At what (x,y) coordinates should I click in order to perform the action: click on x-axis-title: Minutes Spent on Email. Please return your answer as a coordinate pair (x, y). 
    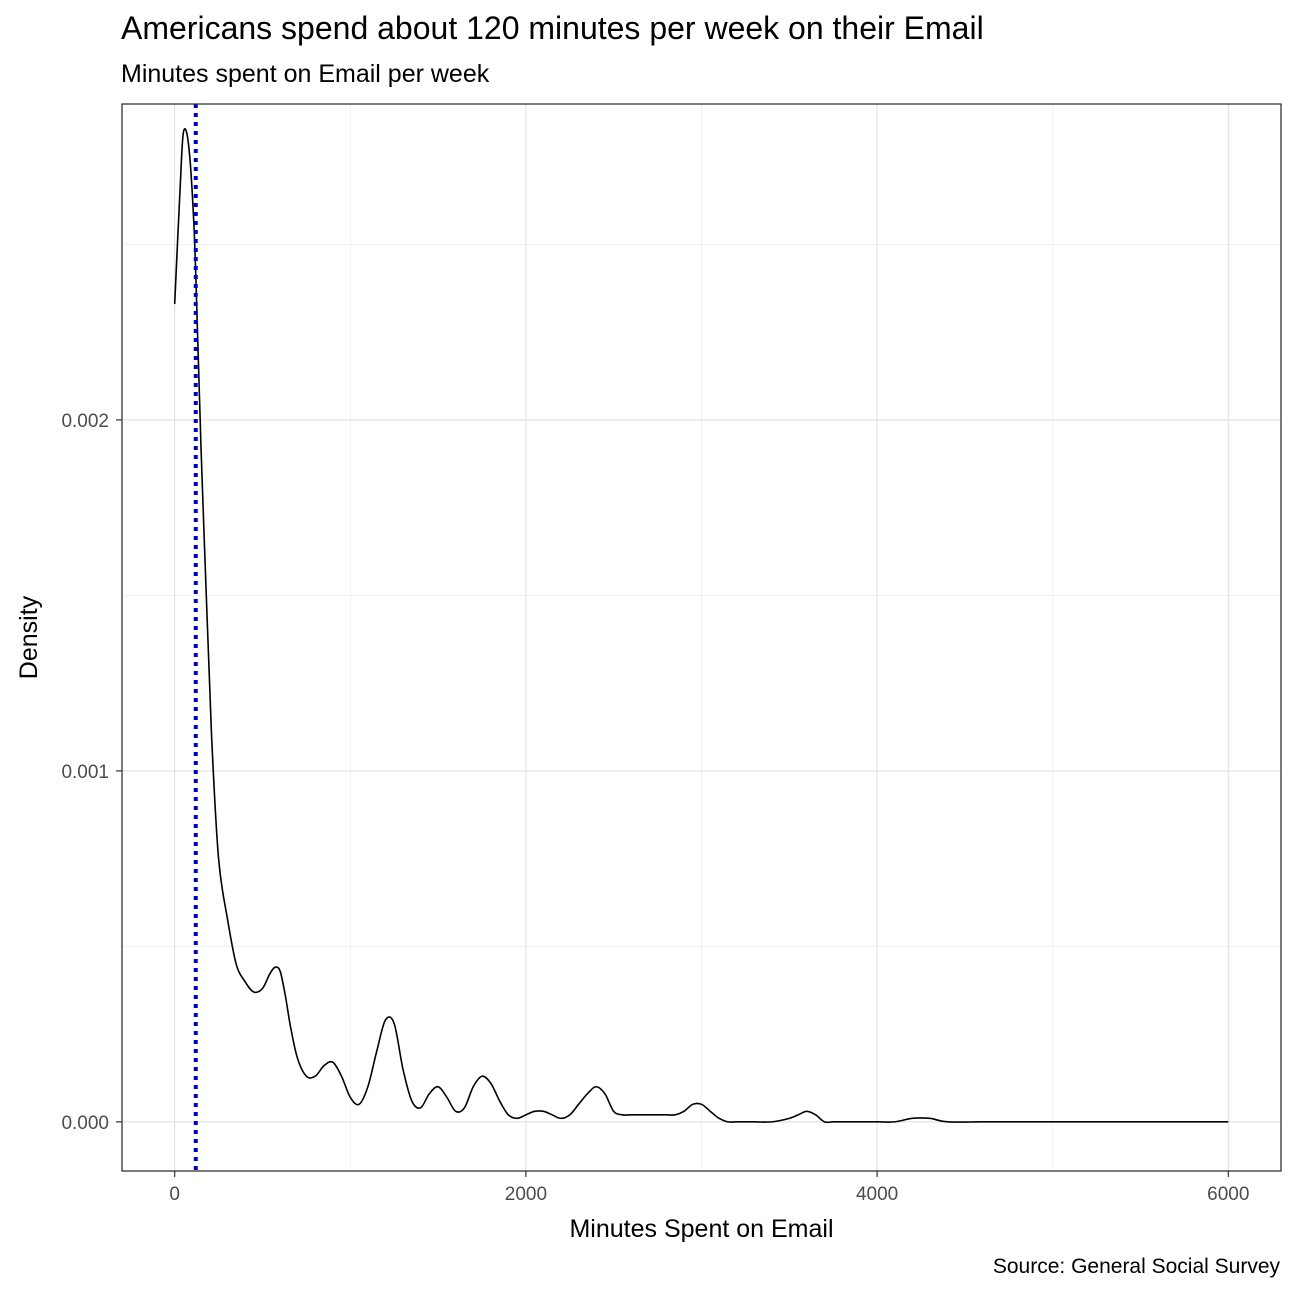
    Looking at the image, I should click on (701, 1229).